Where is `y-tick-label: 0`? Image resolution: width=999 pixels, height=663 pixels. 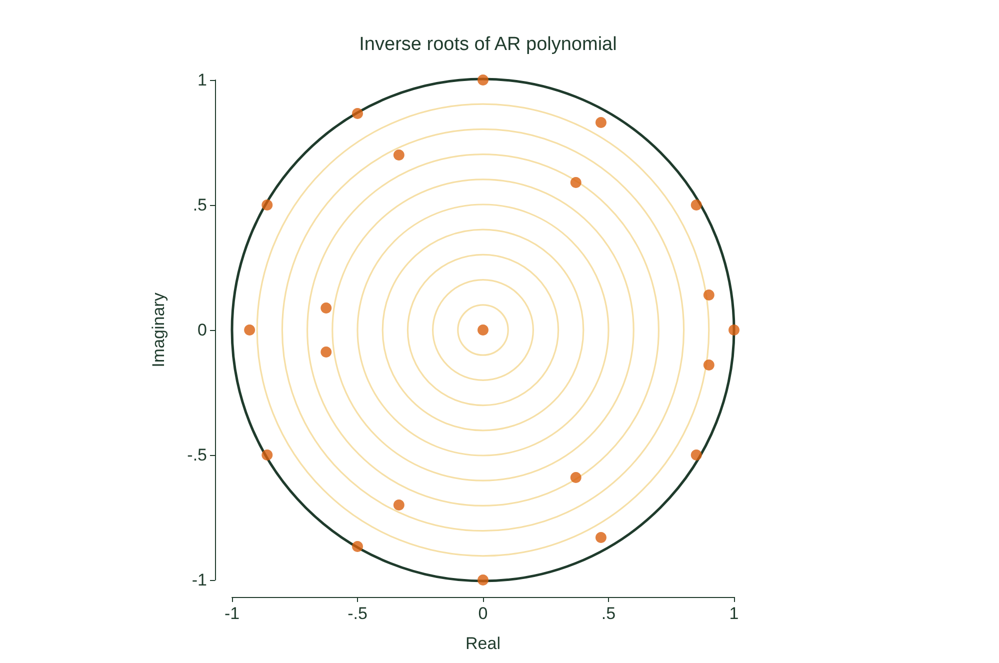 y-tick-label: 0 is located at coordinates (202, 330).